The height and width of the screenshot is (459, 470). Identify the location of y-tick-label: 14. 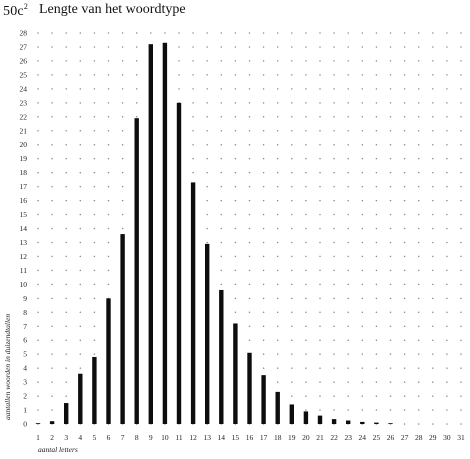
(24, 228).